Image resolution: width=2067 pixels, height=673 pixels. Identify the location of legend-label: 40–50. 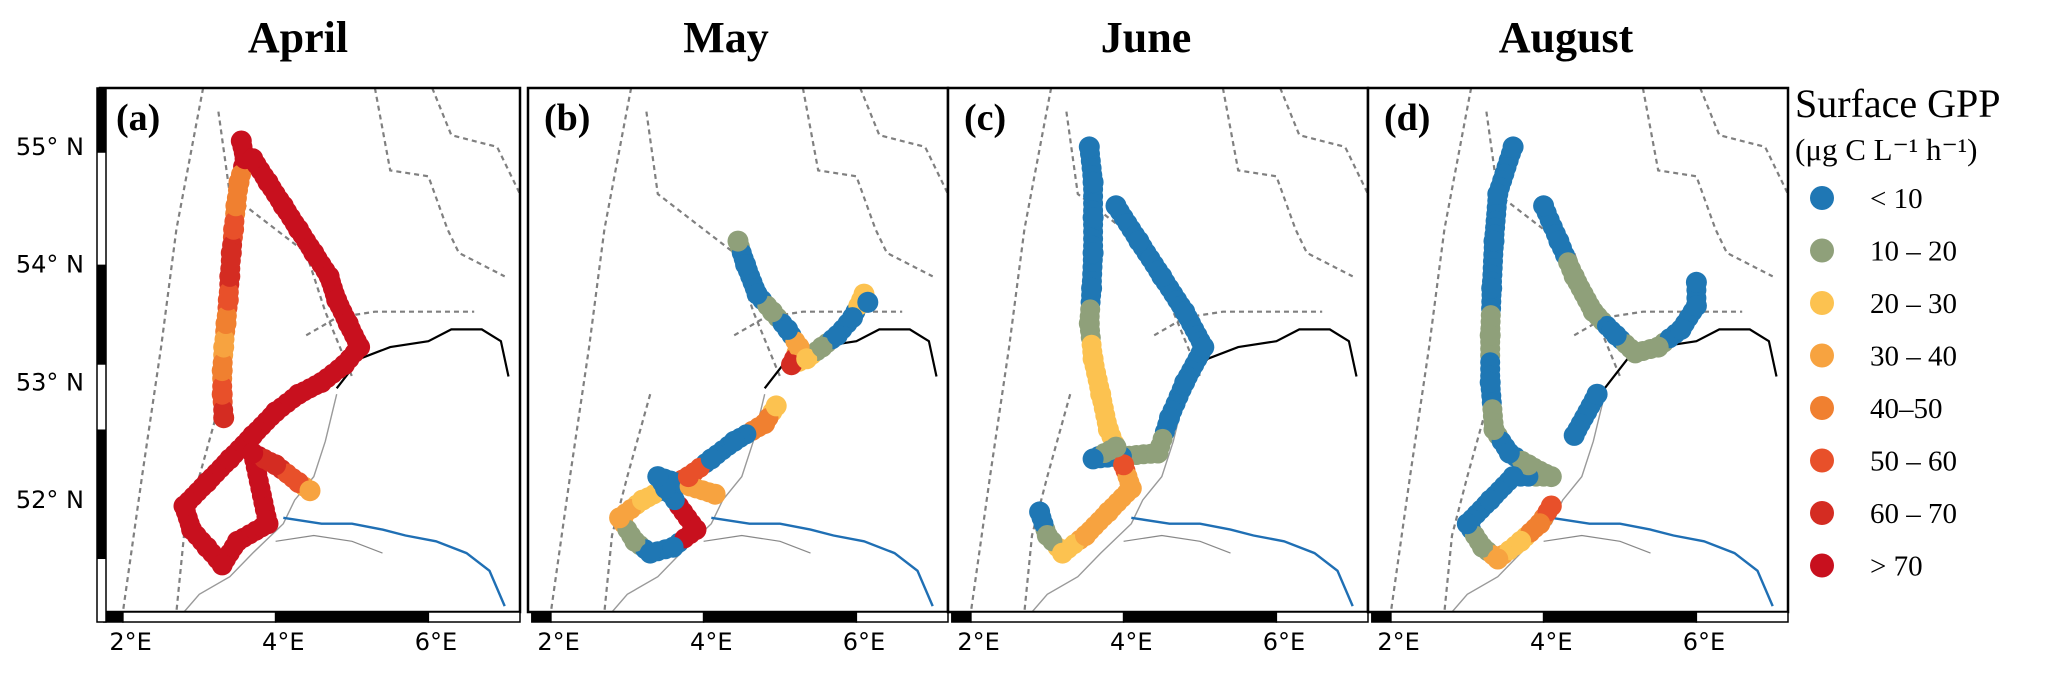
(1906, 409).